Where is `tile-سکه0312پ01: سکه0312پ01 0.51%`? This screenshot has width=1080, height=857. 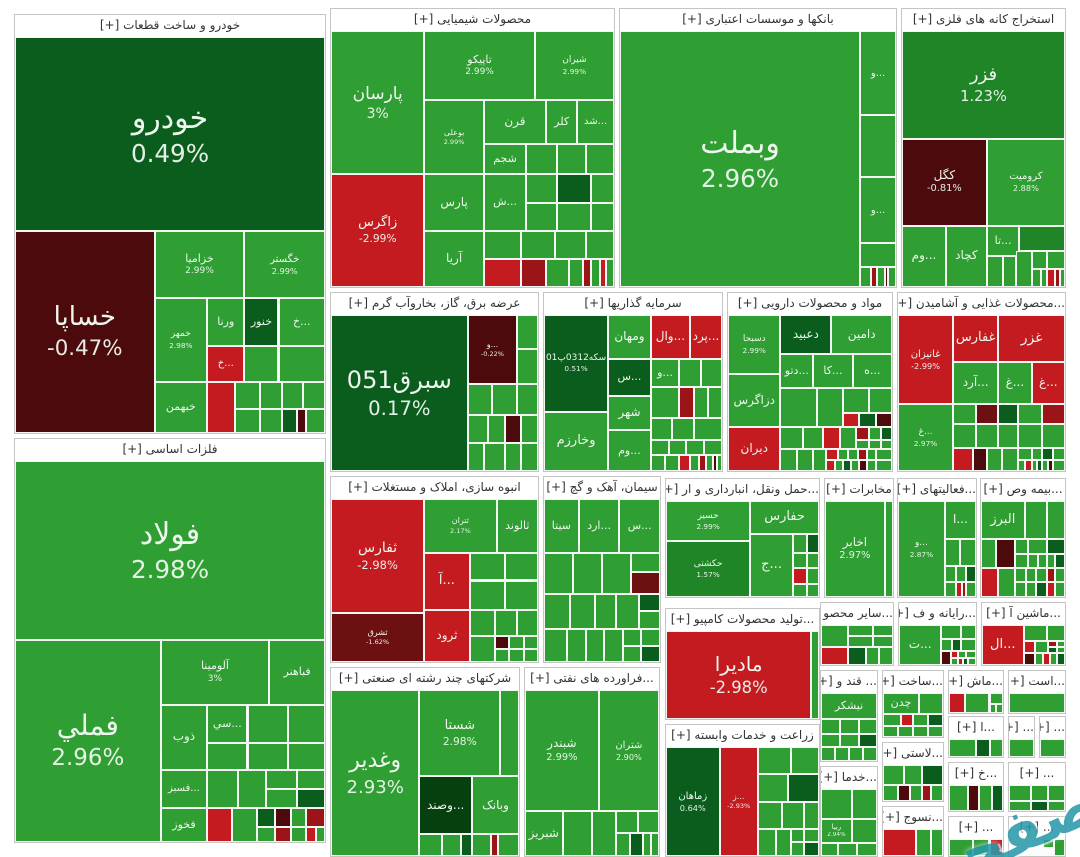 tile-سکه0312پ01: سکه0312پ01 0.51% is located at coordinates (576, 363).